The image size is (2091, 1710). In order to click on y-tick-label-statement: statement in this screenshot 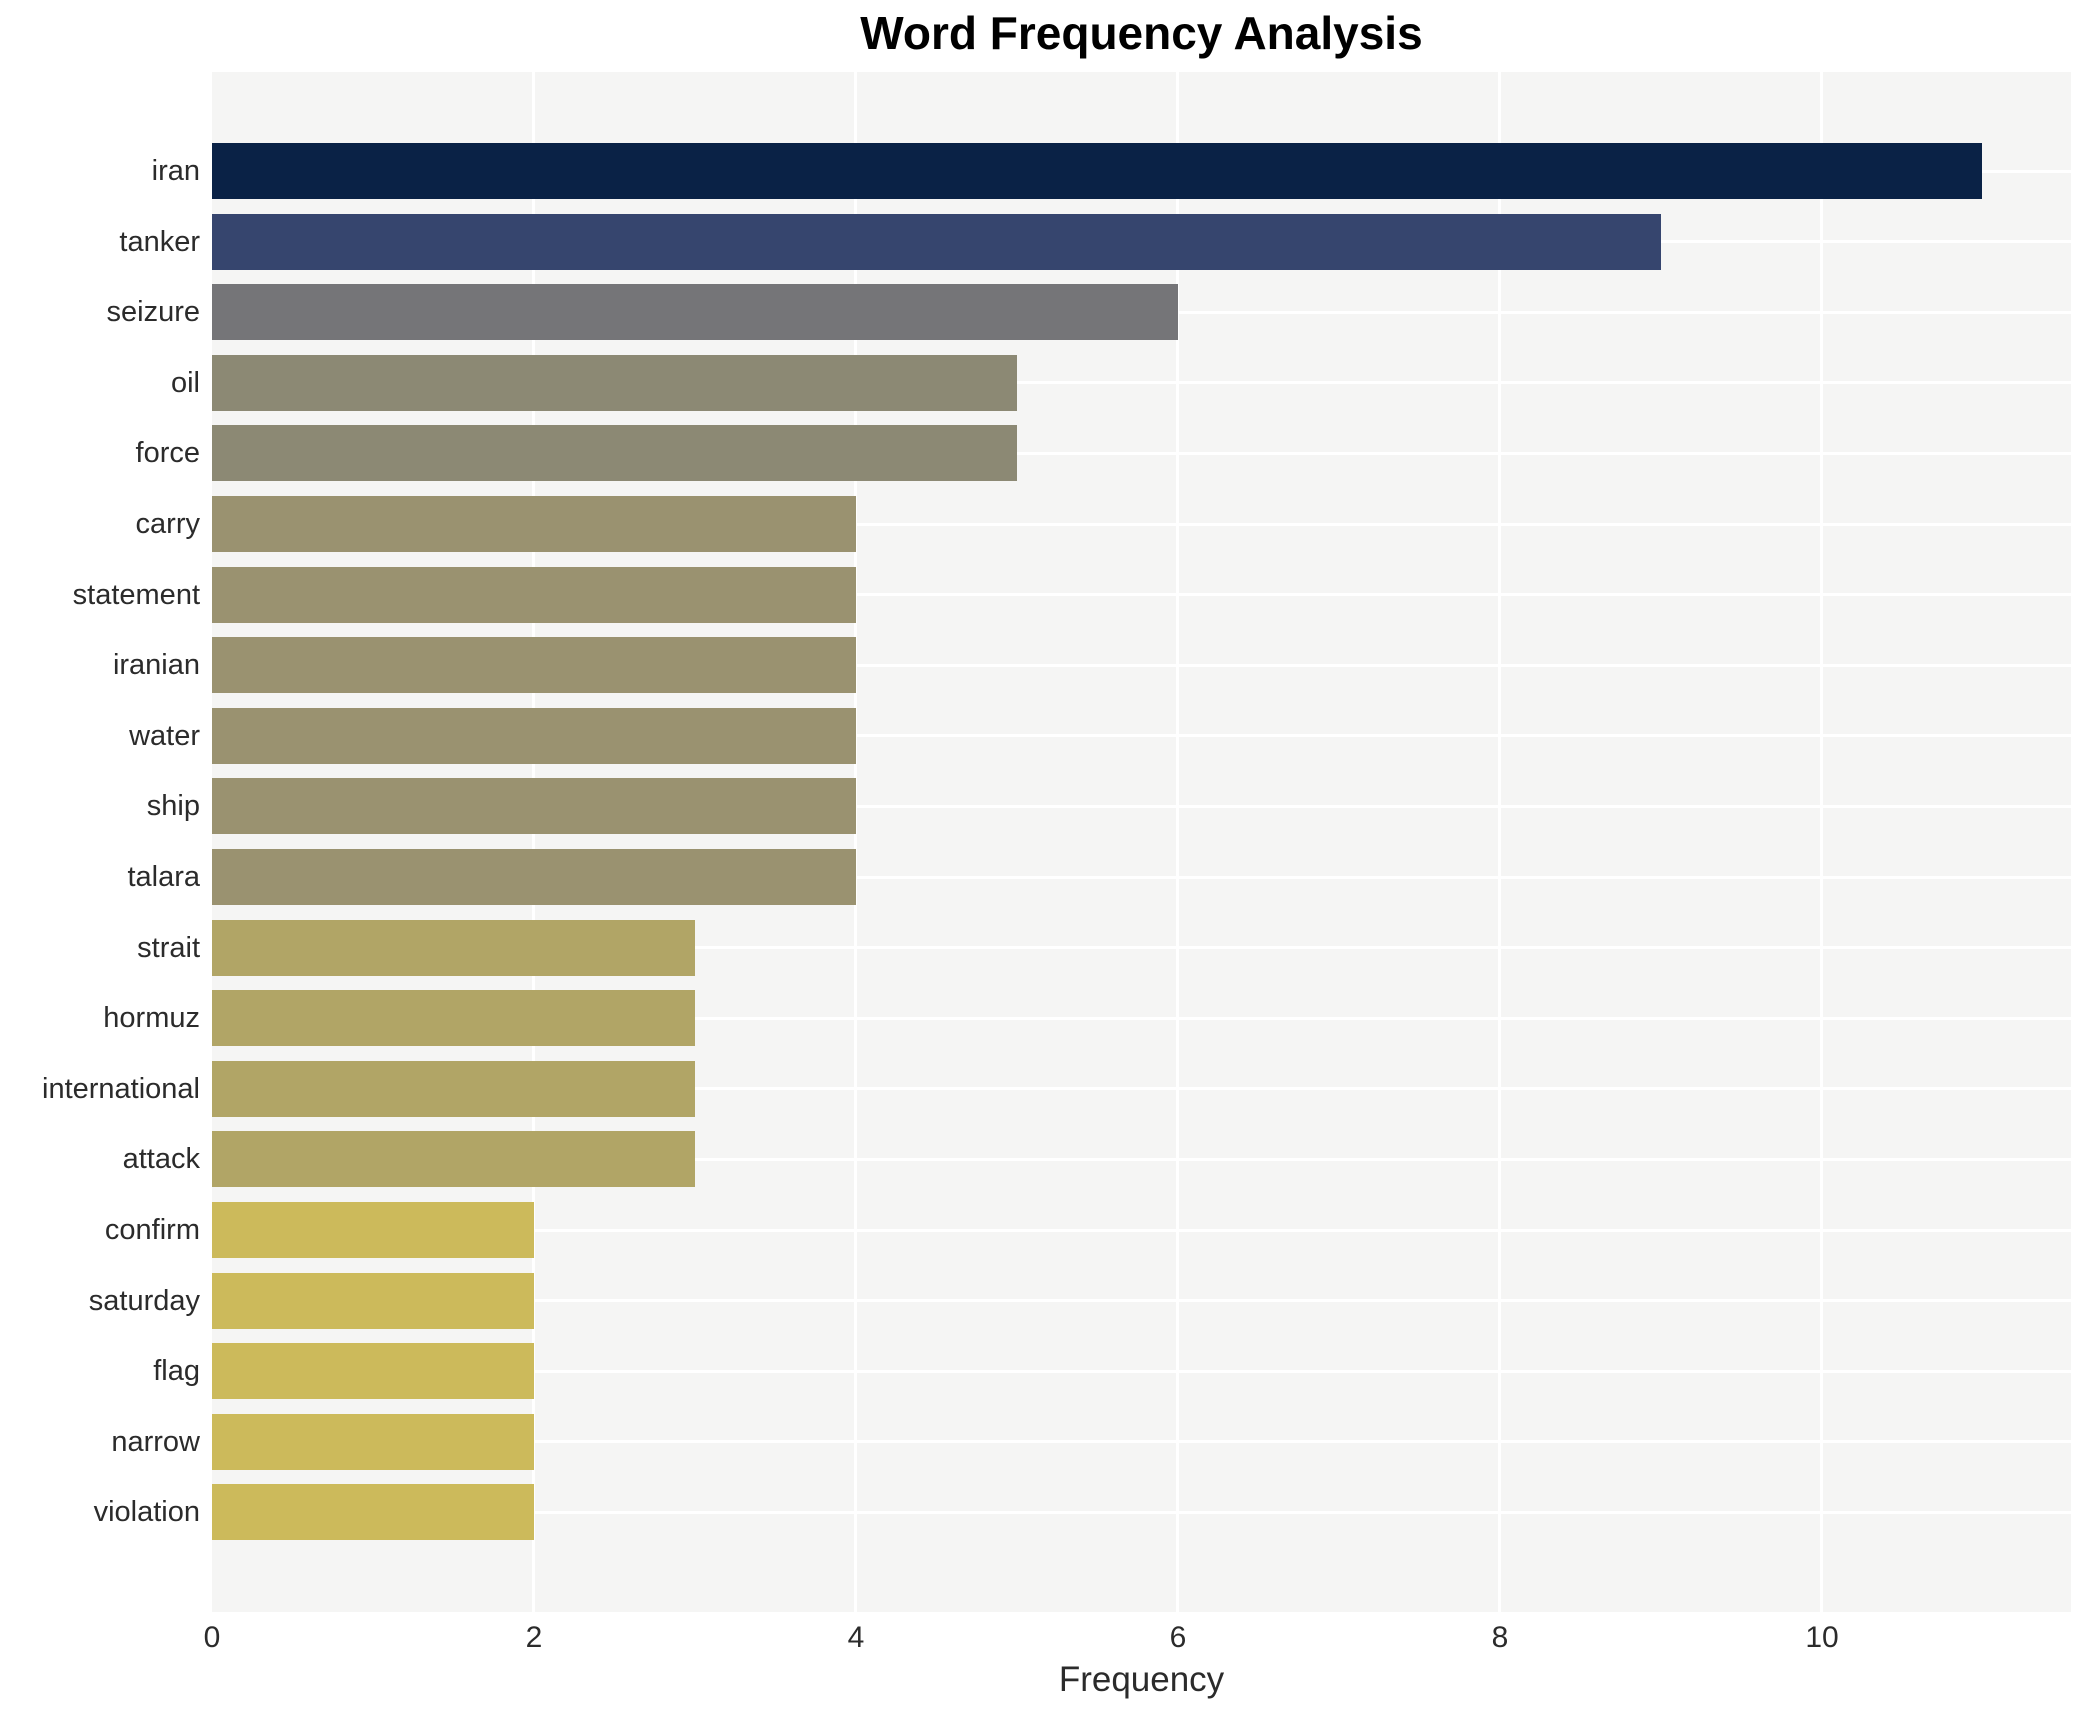, I will do `click(136, 595)`.